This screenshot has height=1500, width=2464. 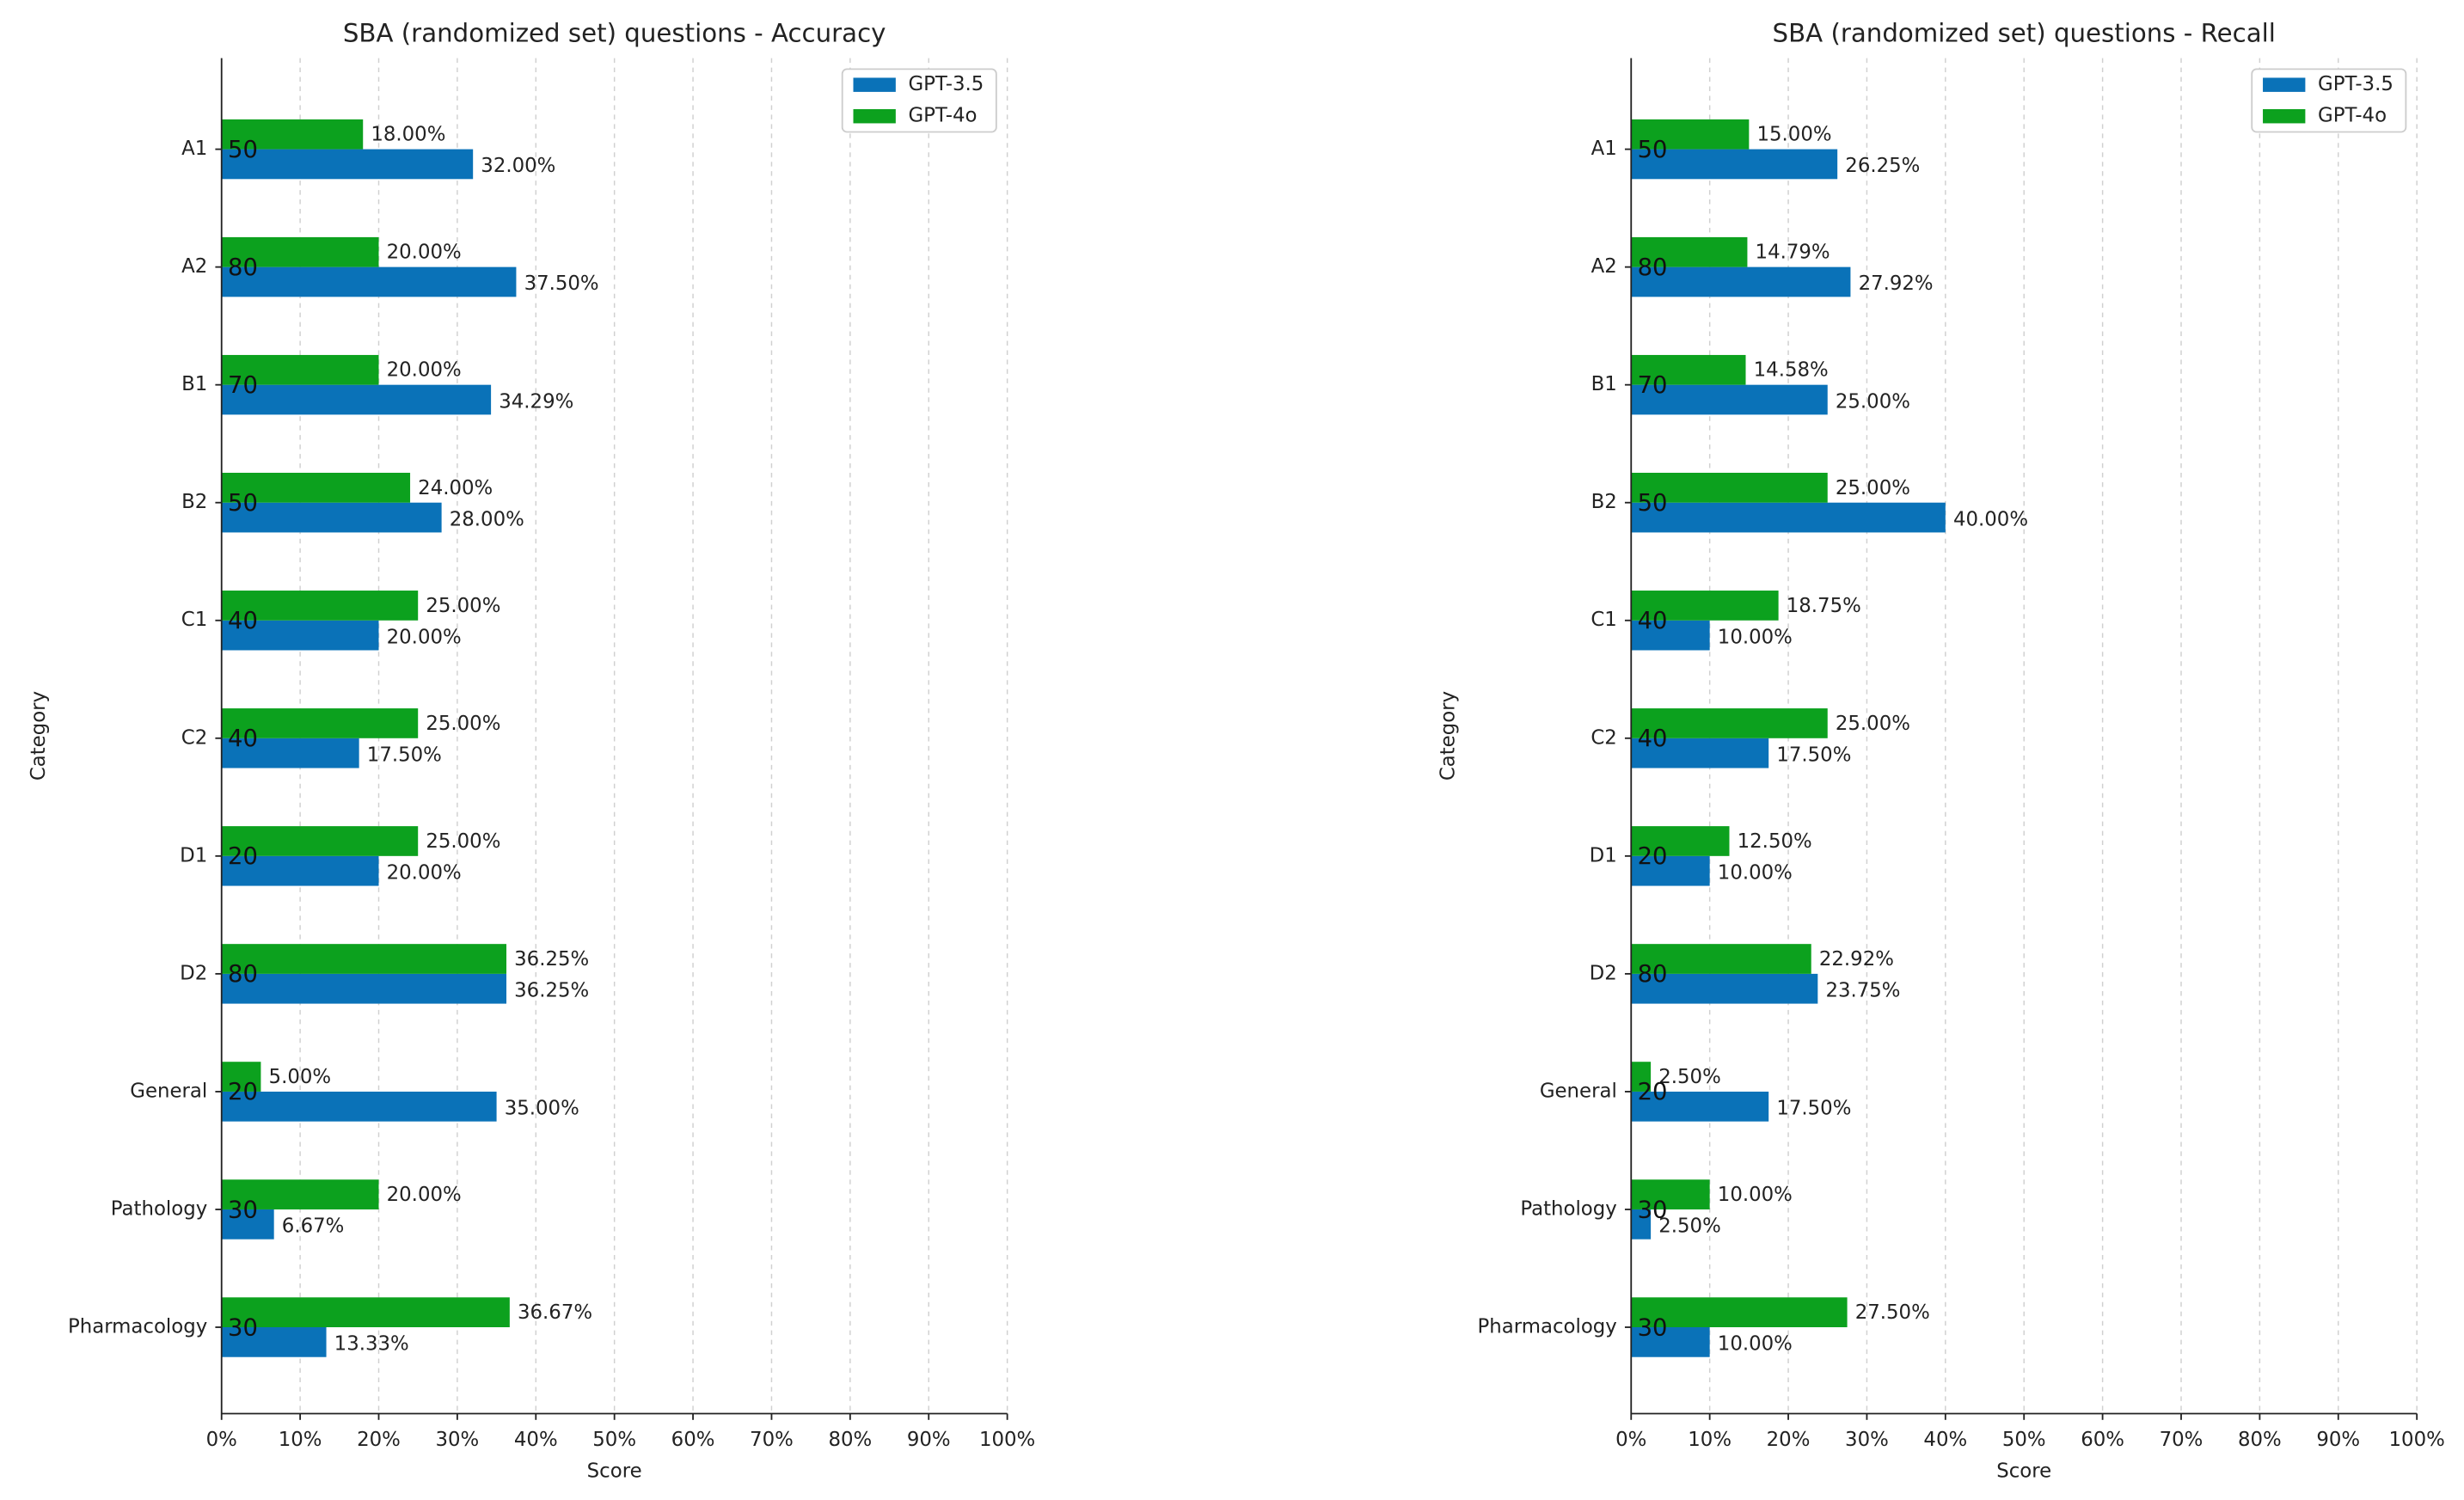 What do you see at coordinates (300, 1077) in the screenshot?
I see `value-label: 5.00%` at bounding box center [300, 1077].